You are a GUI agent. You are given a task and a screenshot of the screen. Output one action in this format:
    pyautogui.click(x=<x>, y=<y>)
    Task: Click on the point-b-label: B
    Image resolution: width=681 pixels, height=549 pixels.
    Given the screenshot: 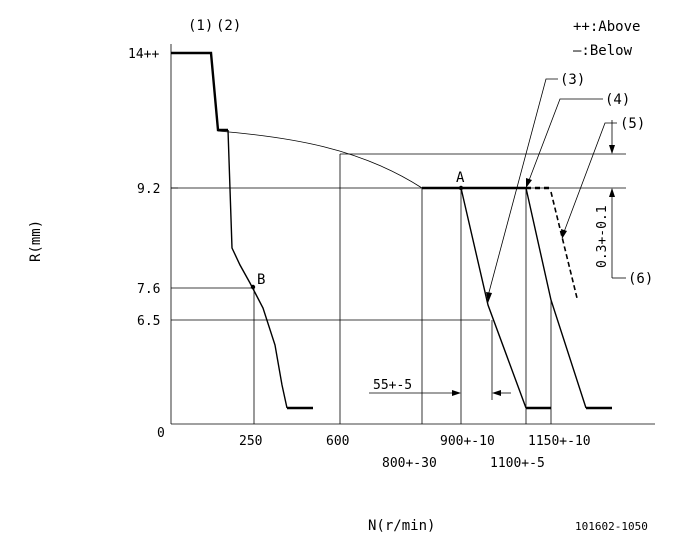 What is the action you would take?
    pyautogui.click(x=261, y=280)
    